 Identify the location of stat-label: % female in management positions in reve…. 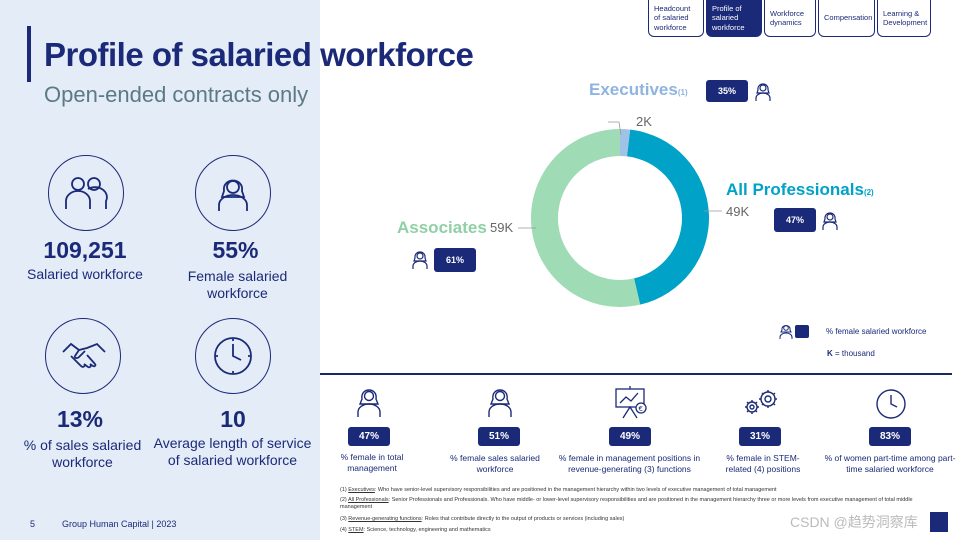
(629, 463).